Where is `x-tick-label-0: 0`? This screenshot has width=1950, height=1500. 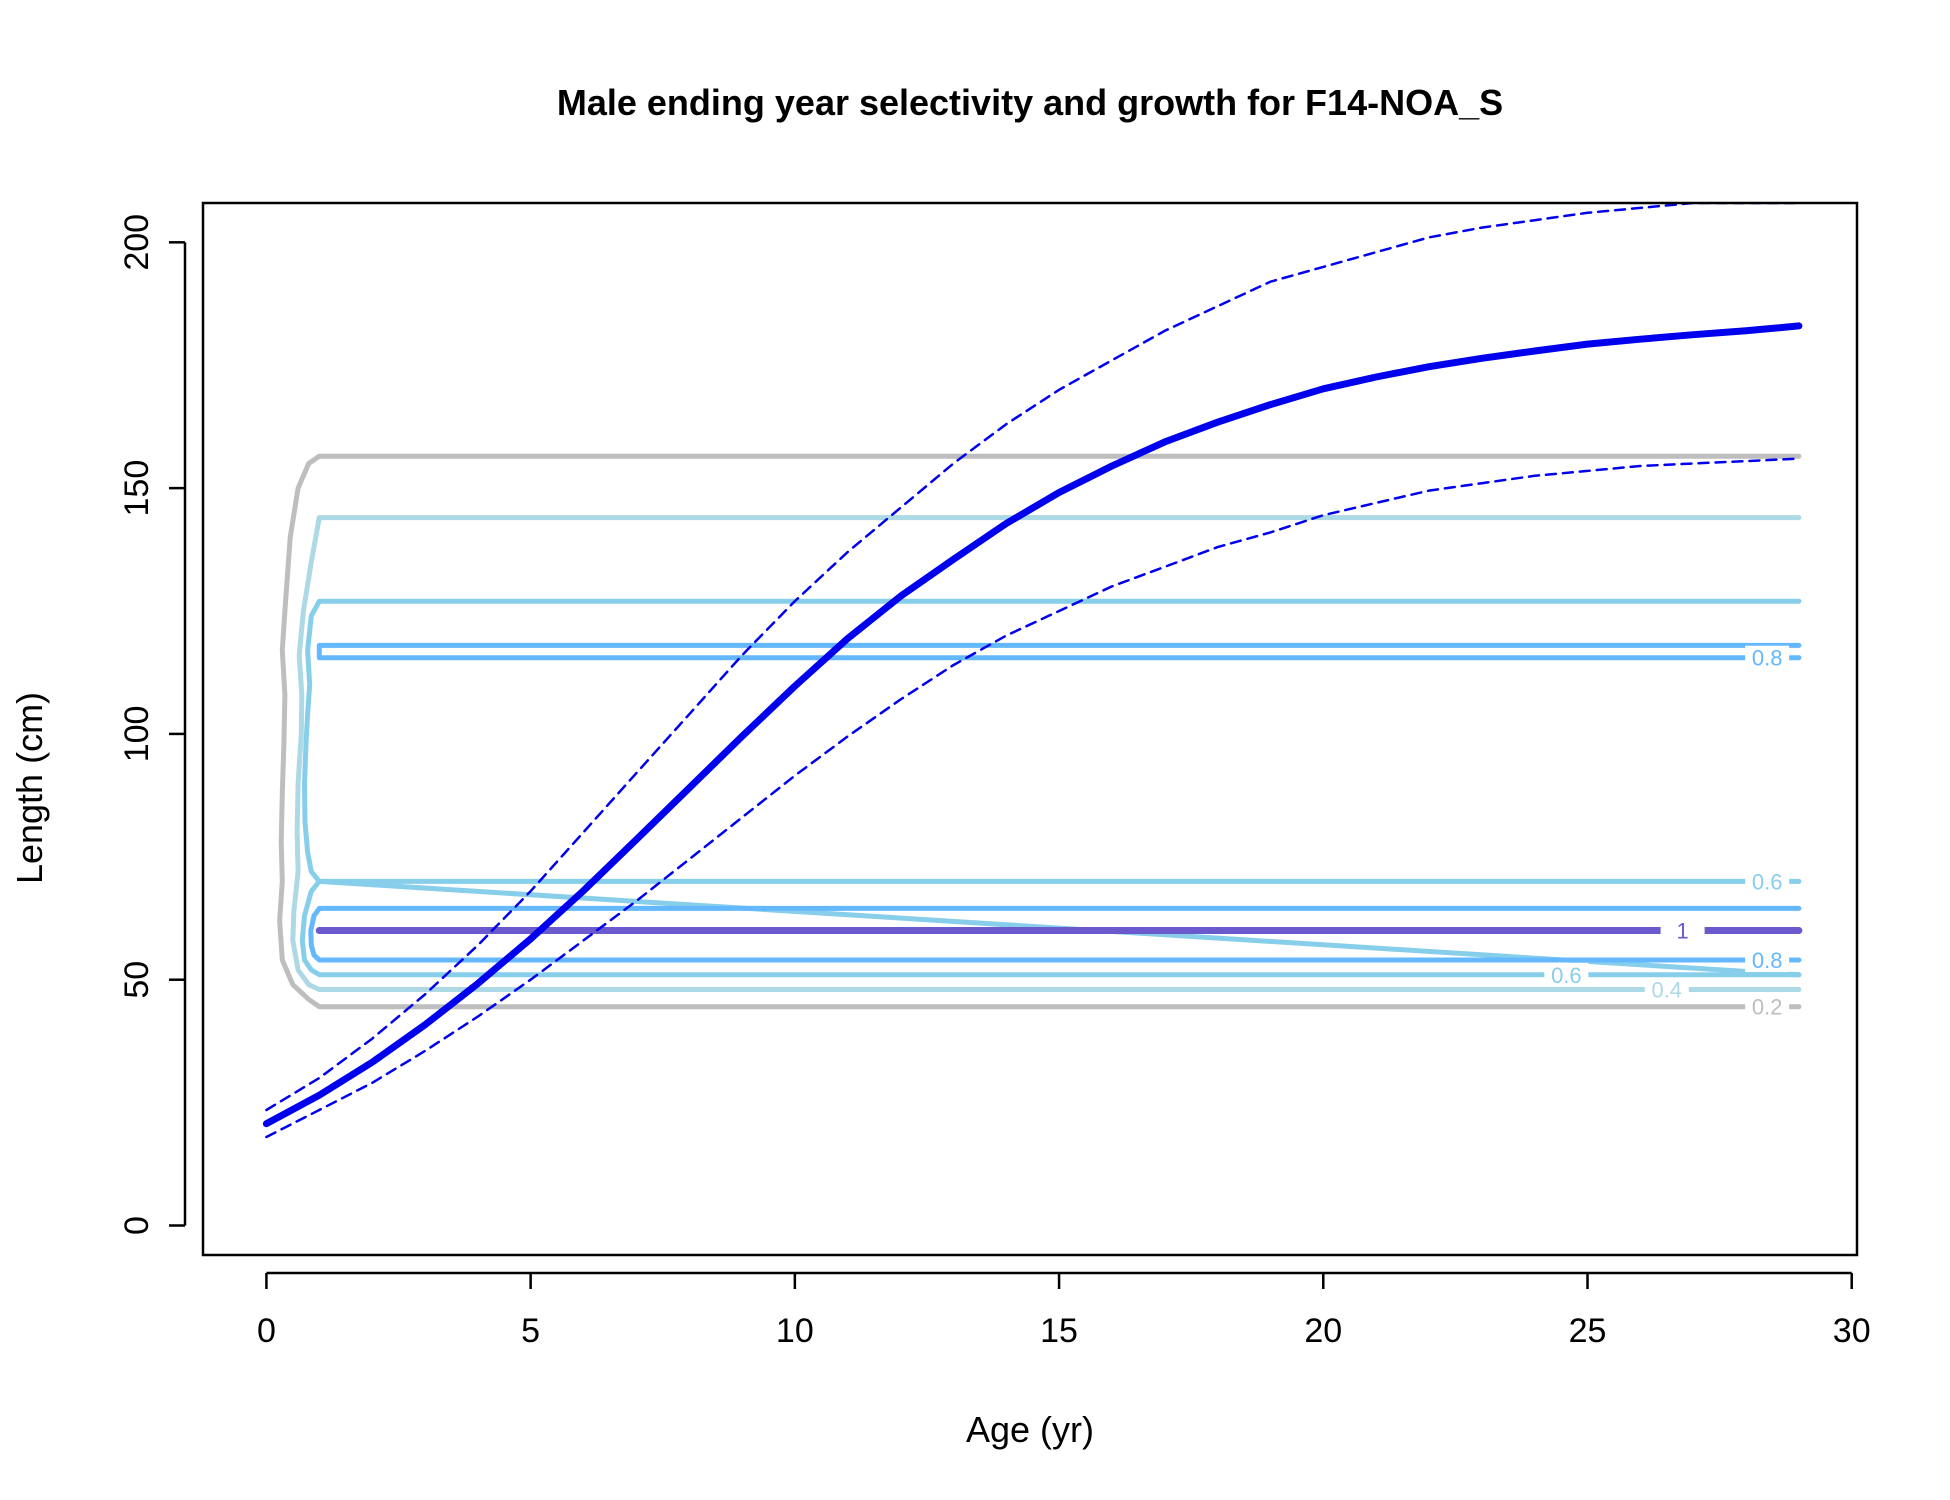 x-tick-label-0: 0 is located at coordinates (266, 1331).